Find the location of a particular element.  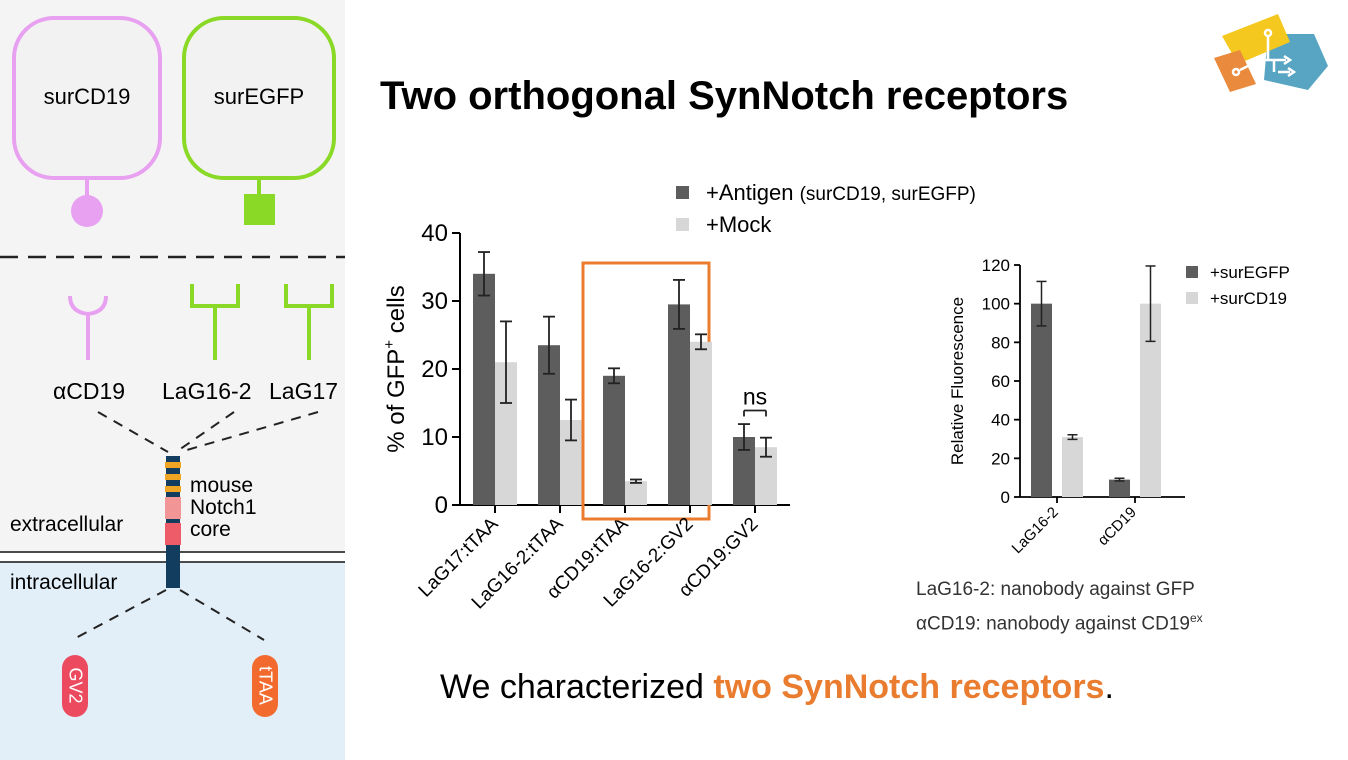

chart1-legend-antigen-name: +Antigen is located at coordinates (753, 192).